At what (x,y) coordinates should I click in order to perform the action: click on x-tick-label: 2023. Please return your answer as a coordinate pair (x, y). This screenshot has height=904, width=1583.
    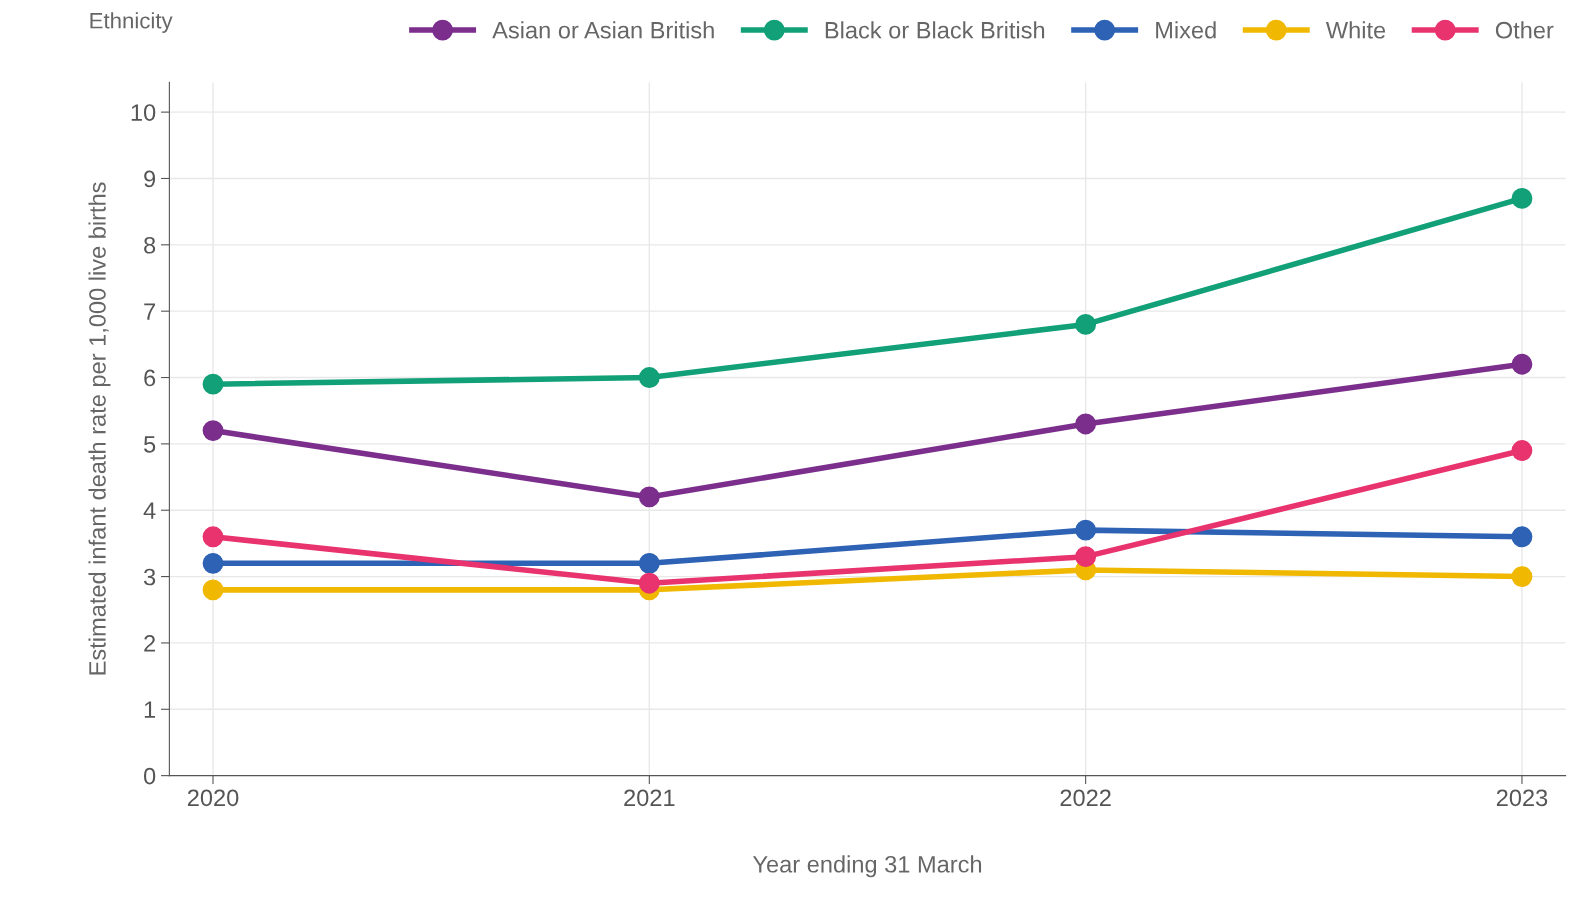
    Looking at the image, I should click on (1522, 798).